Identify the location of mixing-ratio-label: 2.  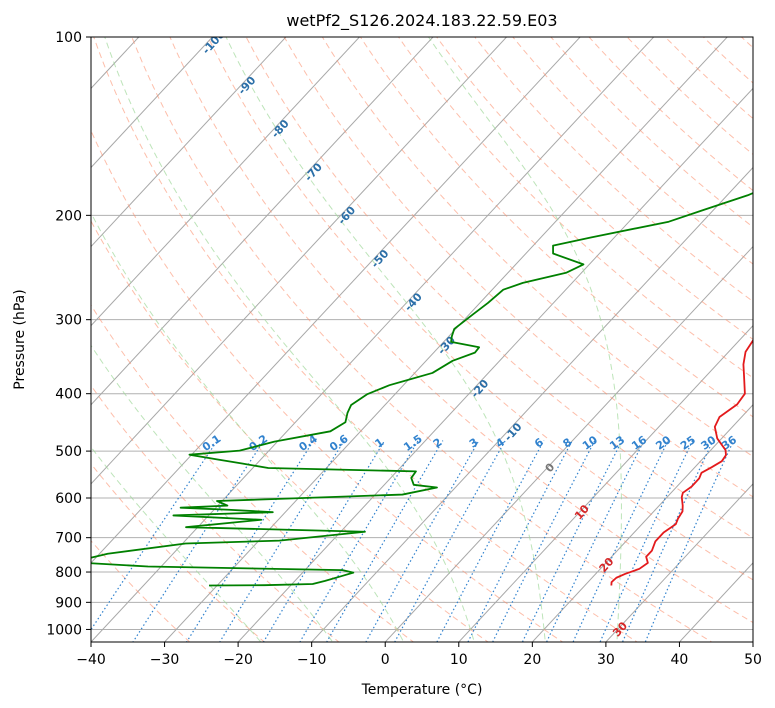
(438, 443).